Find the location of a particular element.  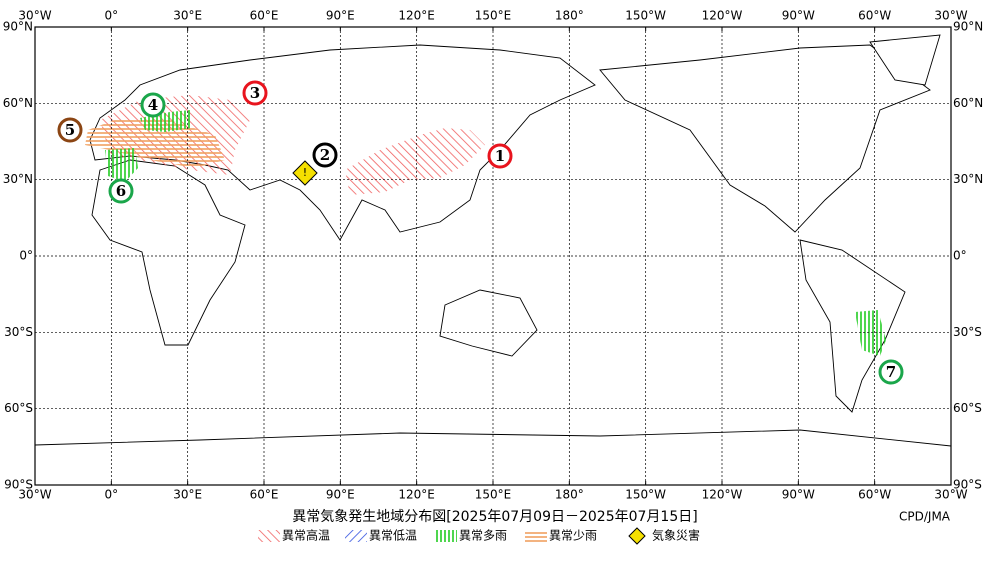

africa is located at coordinates (168, 252).